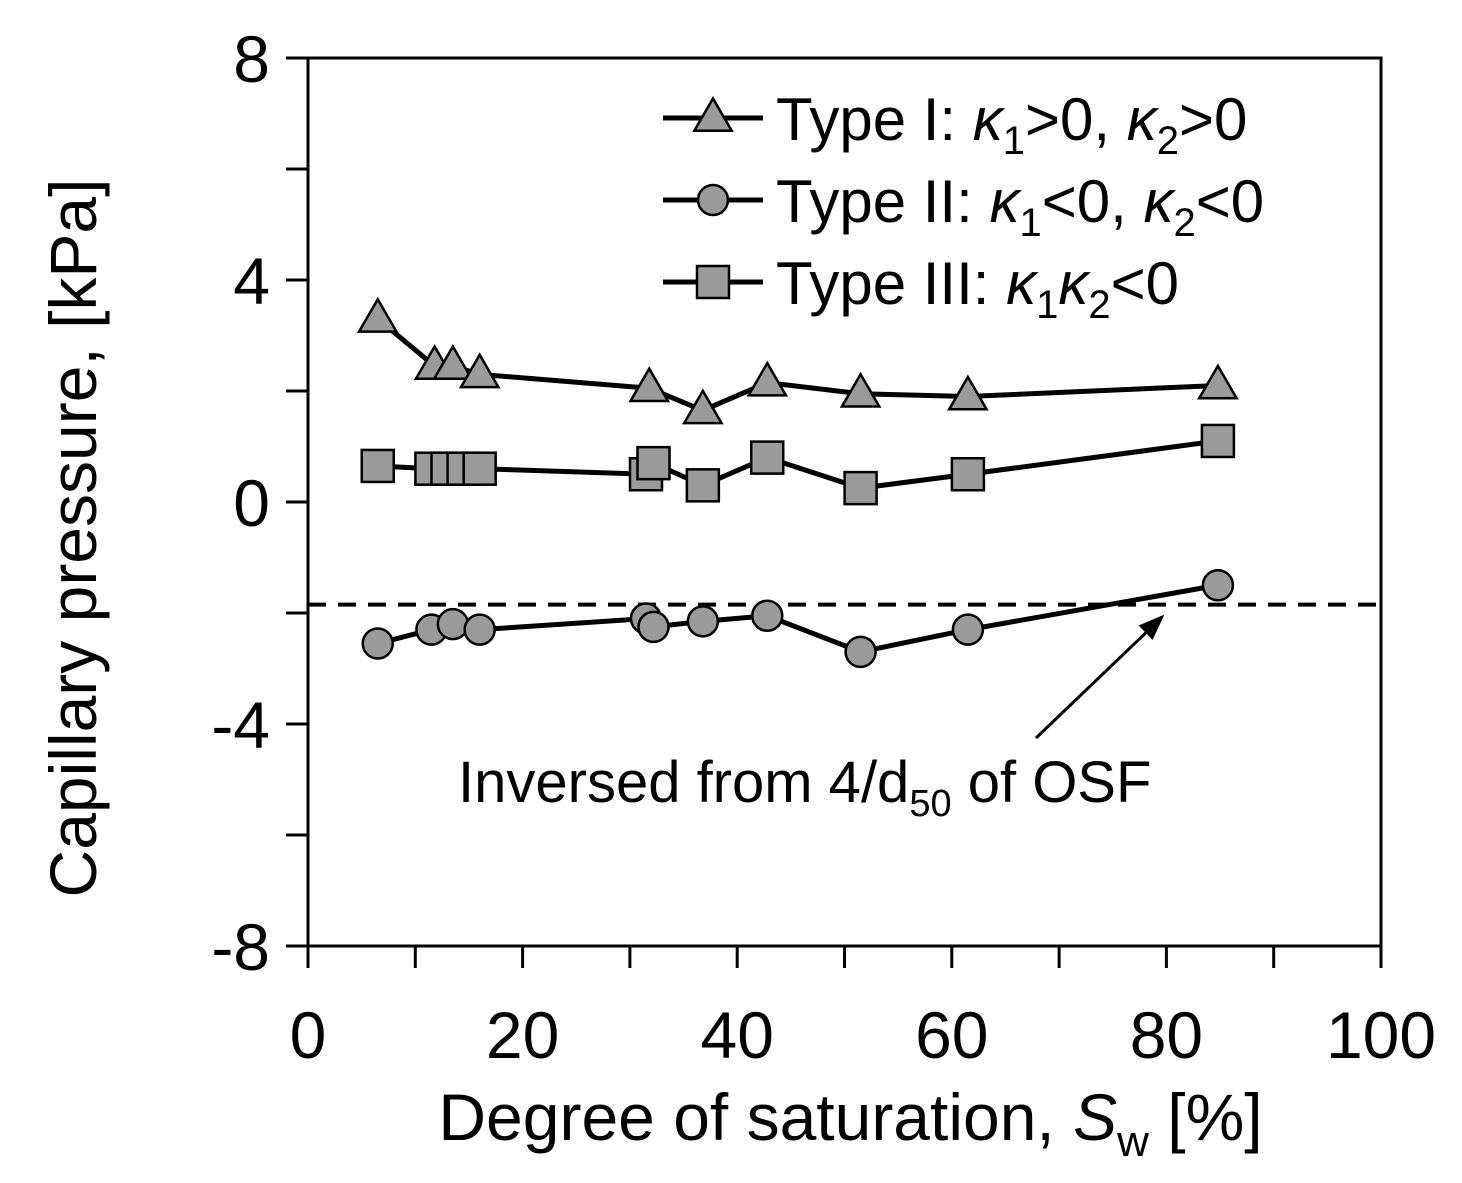 The height and width of the screenshot is (1183, 1462). What do you see at coordinates (1151, 627) in the screenshot?
I see `annotation-arrow-head` at bounding box center [1151, 627].